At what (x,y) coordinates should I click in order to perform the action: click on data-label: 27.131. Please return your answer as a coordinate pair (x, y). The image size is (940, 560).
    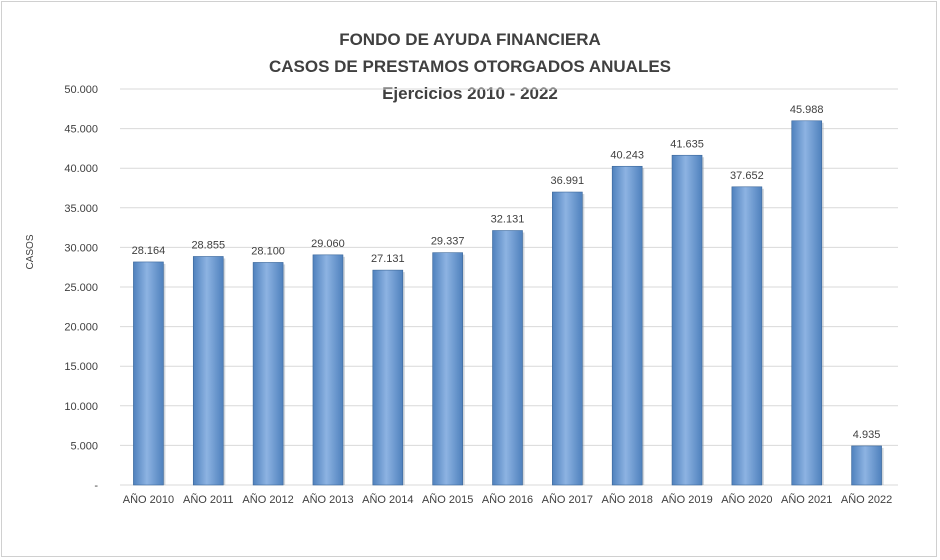
    Looking at the image, I should click on (388, 259).